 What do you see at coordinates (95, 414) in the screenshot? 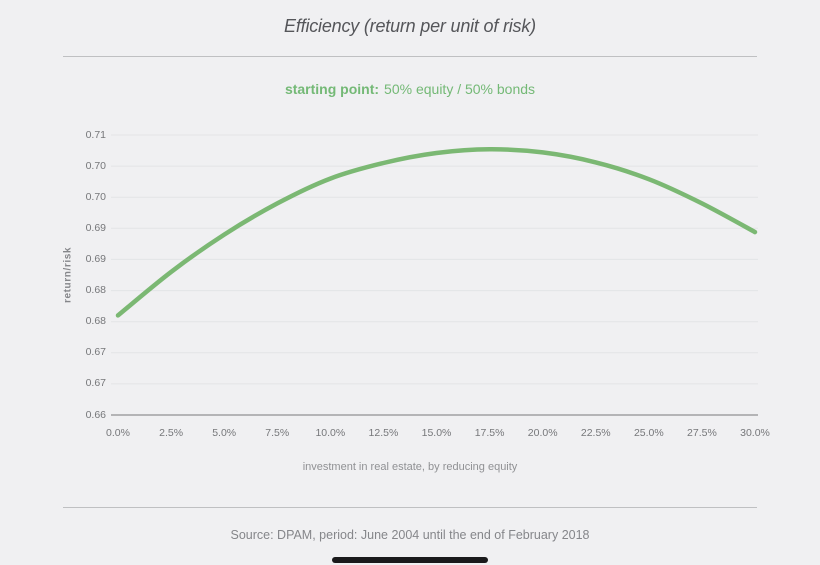
I see `y-tick-label: 0.66` at bounding box center [95, 414].